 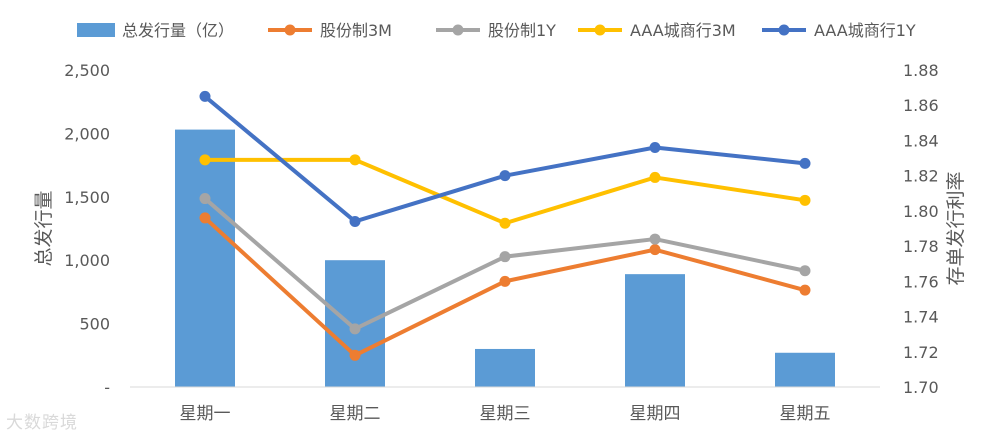 What do you see at coordinates (178, 30) in the screenshot?
I see `legend-label: 总发行量（亿）` at bounding box center [178, 30].